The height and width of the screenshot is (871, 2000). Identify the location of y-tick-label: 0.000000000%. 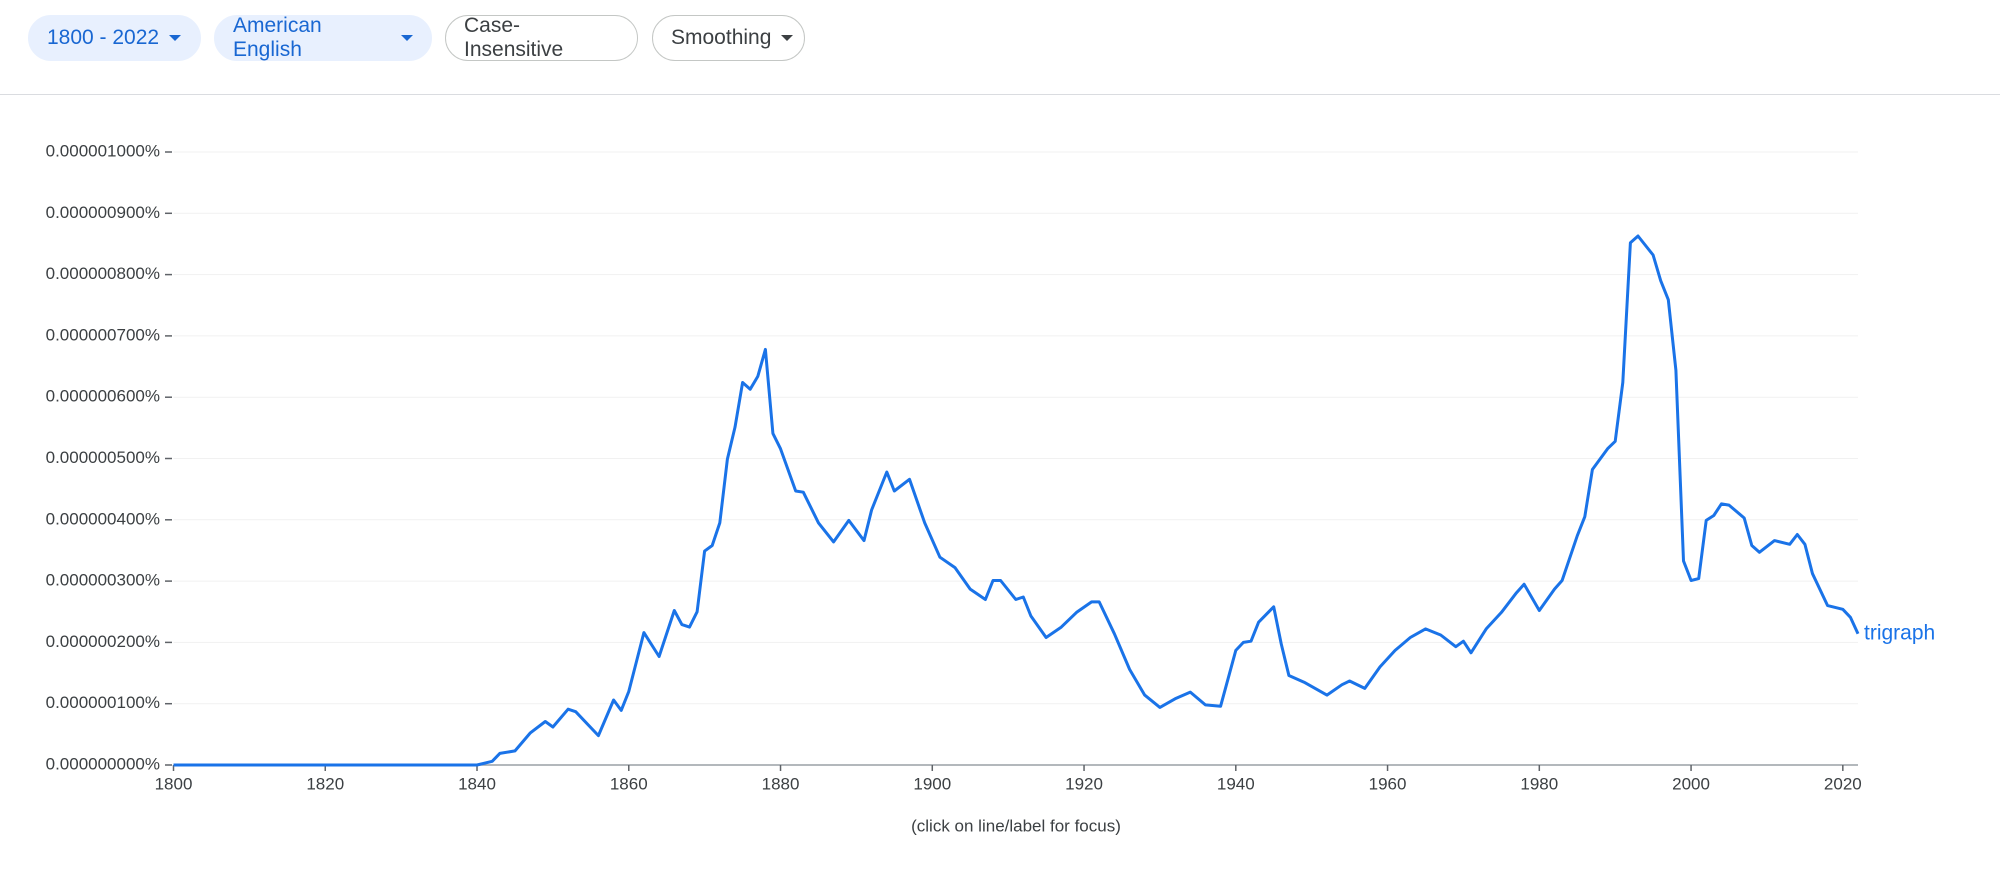
(103, 763).